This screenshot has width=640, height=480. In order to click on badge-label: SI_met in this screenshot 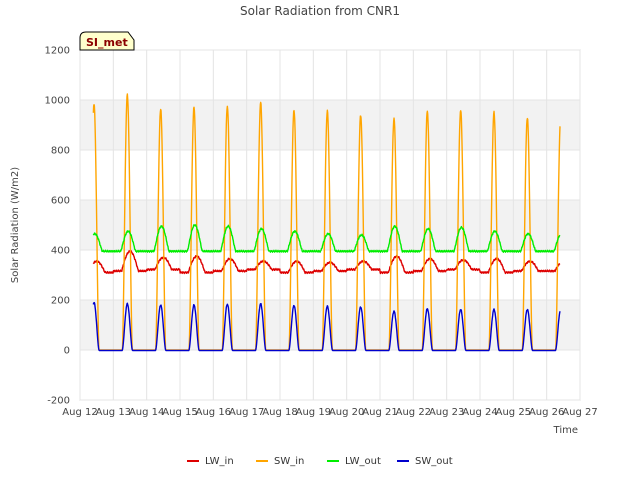, I will do `click(107, 42)`.